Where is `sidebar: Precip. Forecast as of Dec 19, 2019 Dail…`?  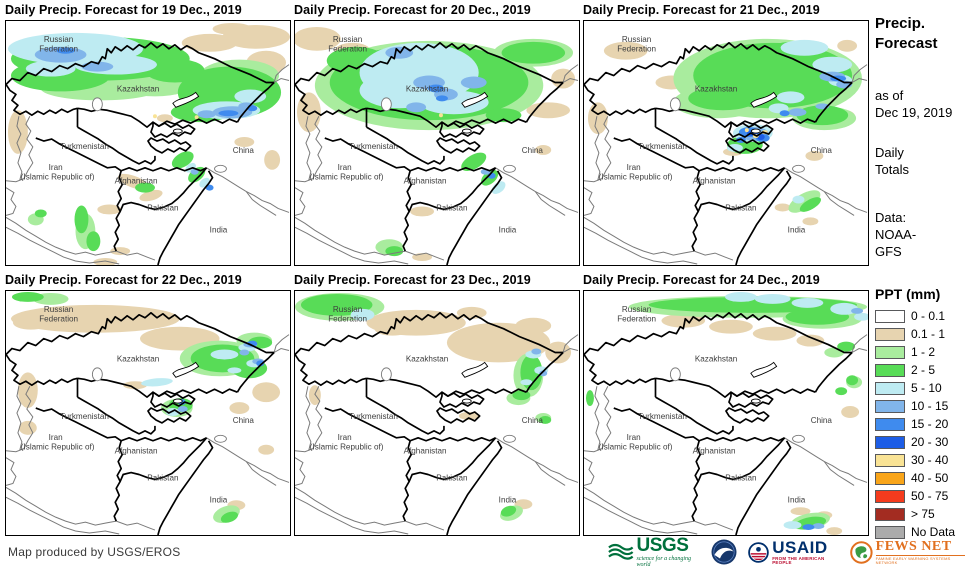 sidebar: Precip. Forecast as of Dec 19, 2019 Dail… is located at coordinates (919, 285).